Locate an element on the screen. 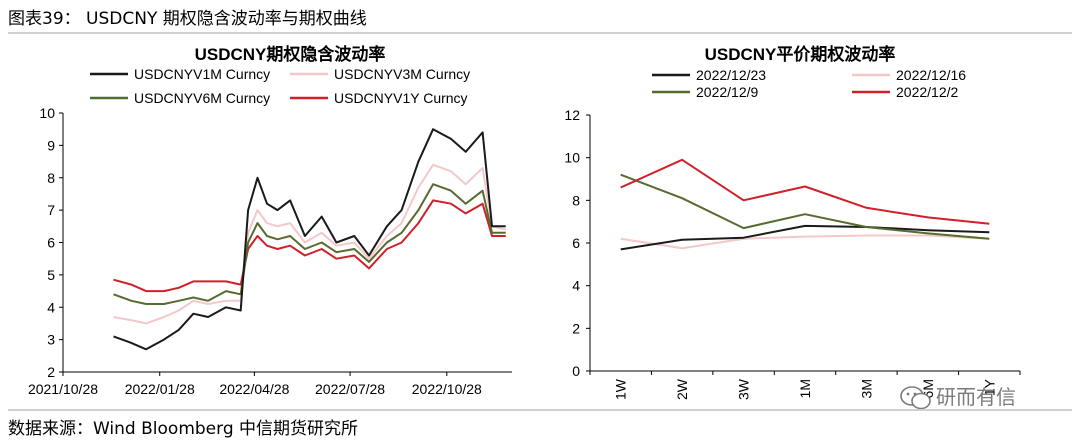 This screenshot has height=443, width=1080. left-y-tick-label: 5 is located at coordinates (51, 275).